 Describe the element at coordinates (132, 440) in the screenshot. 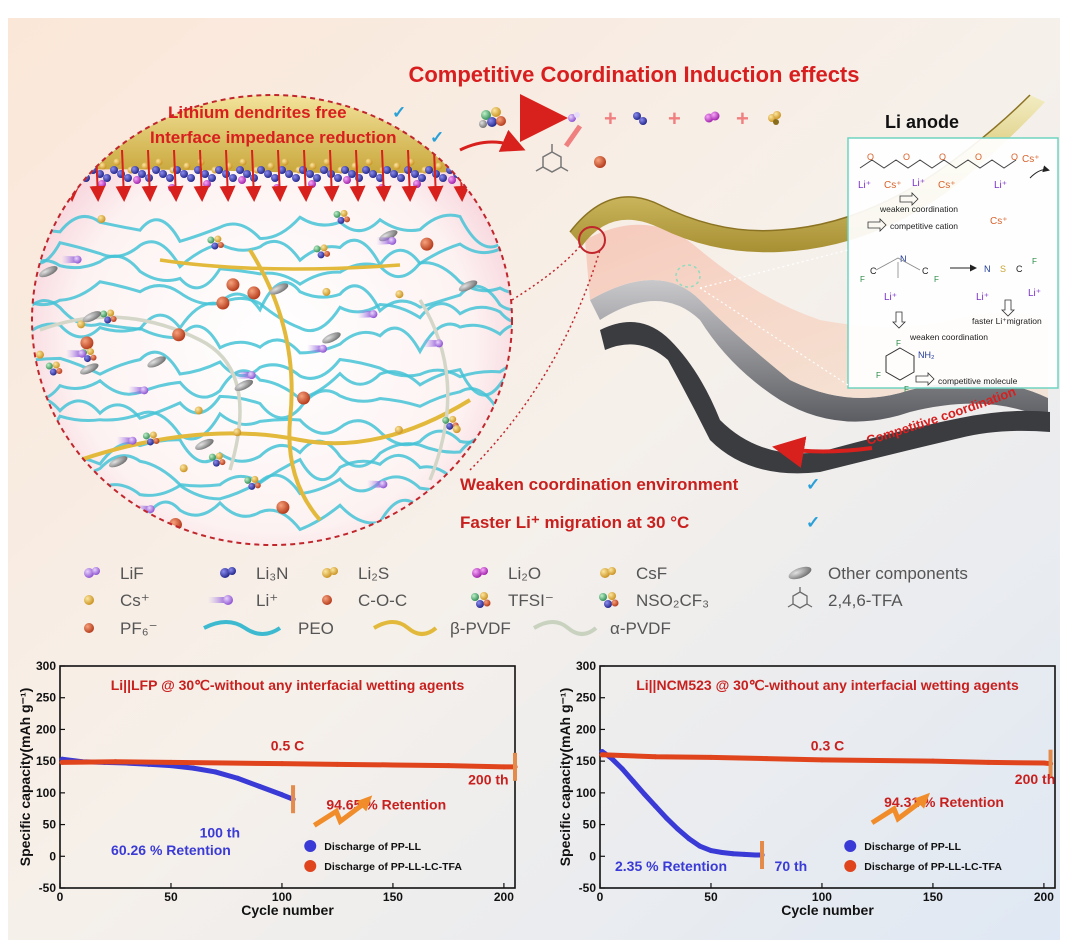

I see `li-ion` at that location.